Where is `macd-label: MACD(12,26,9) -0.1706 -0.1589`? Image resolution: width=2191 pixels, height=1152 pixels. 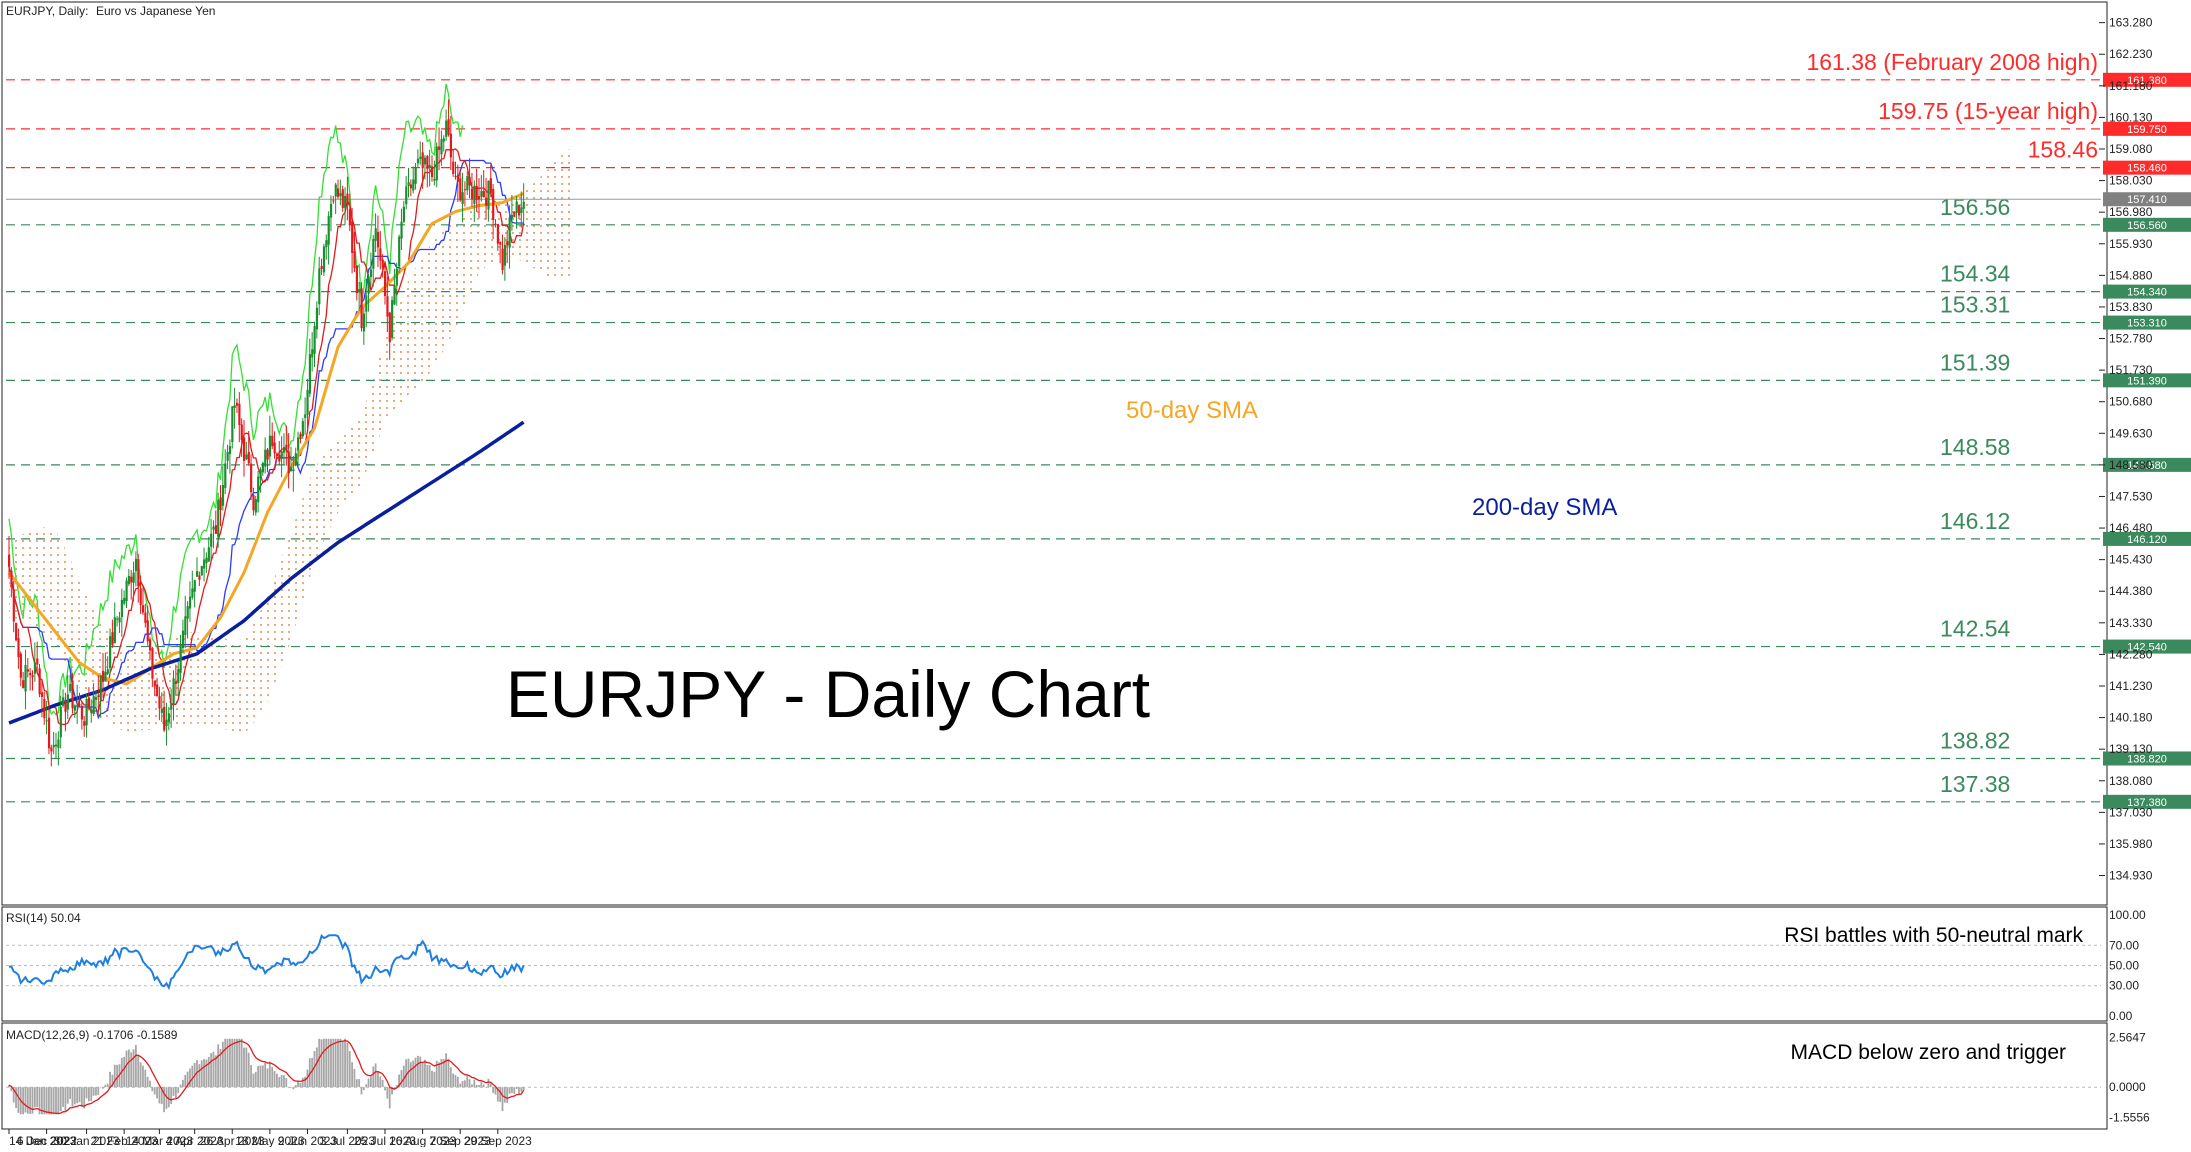
macd-label: MACD(12,26,9) -0.1706 -0.1589 is located at coordinates (92, 1035).